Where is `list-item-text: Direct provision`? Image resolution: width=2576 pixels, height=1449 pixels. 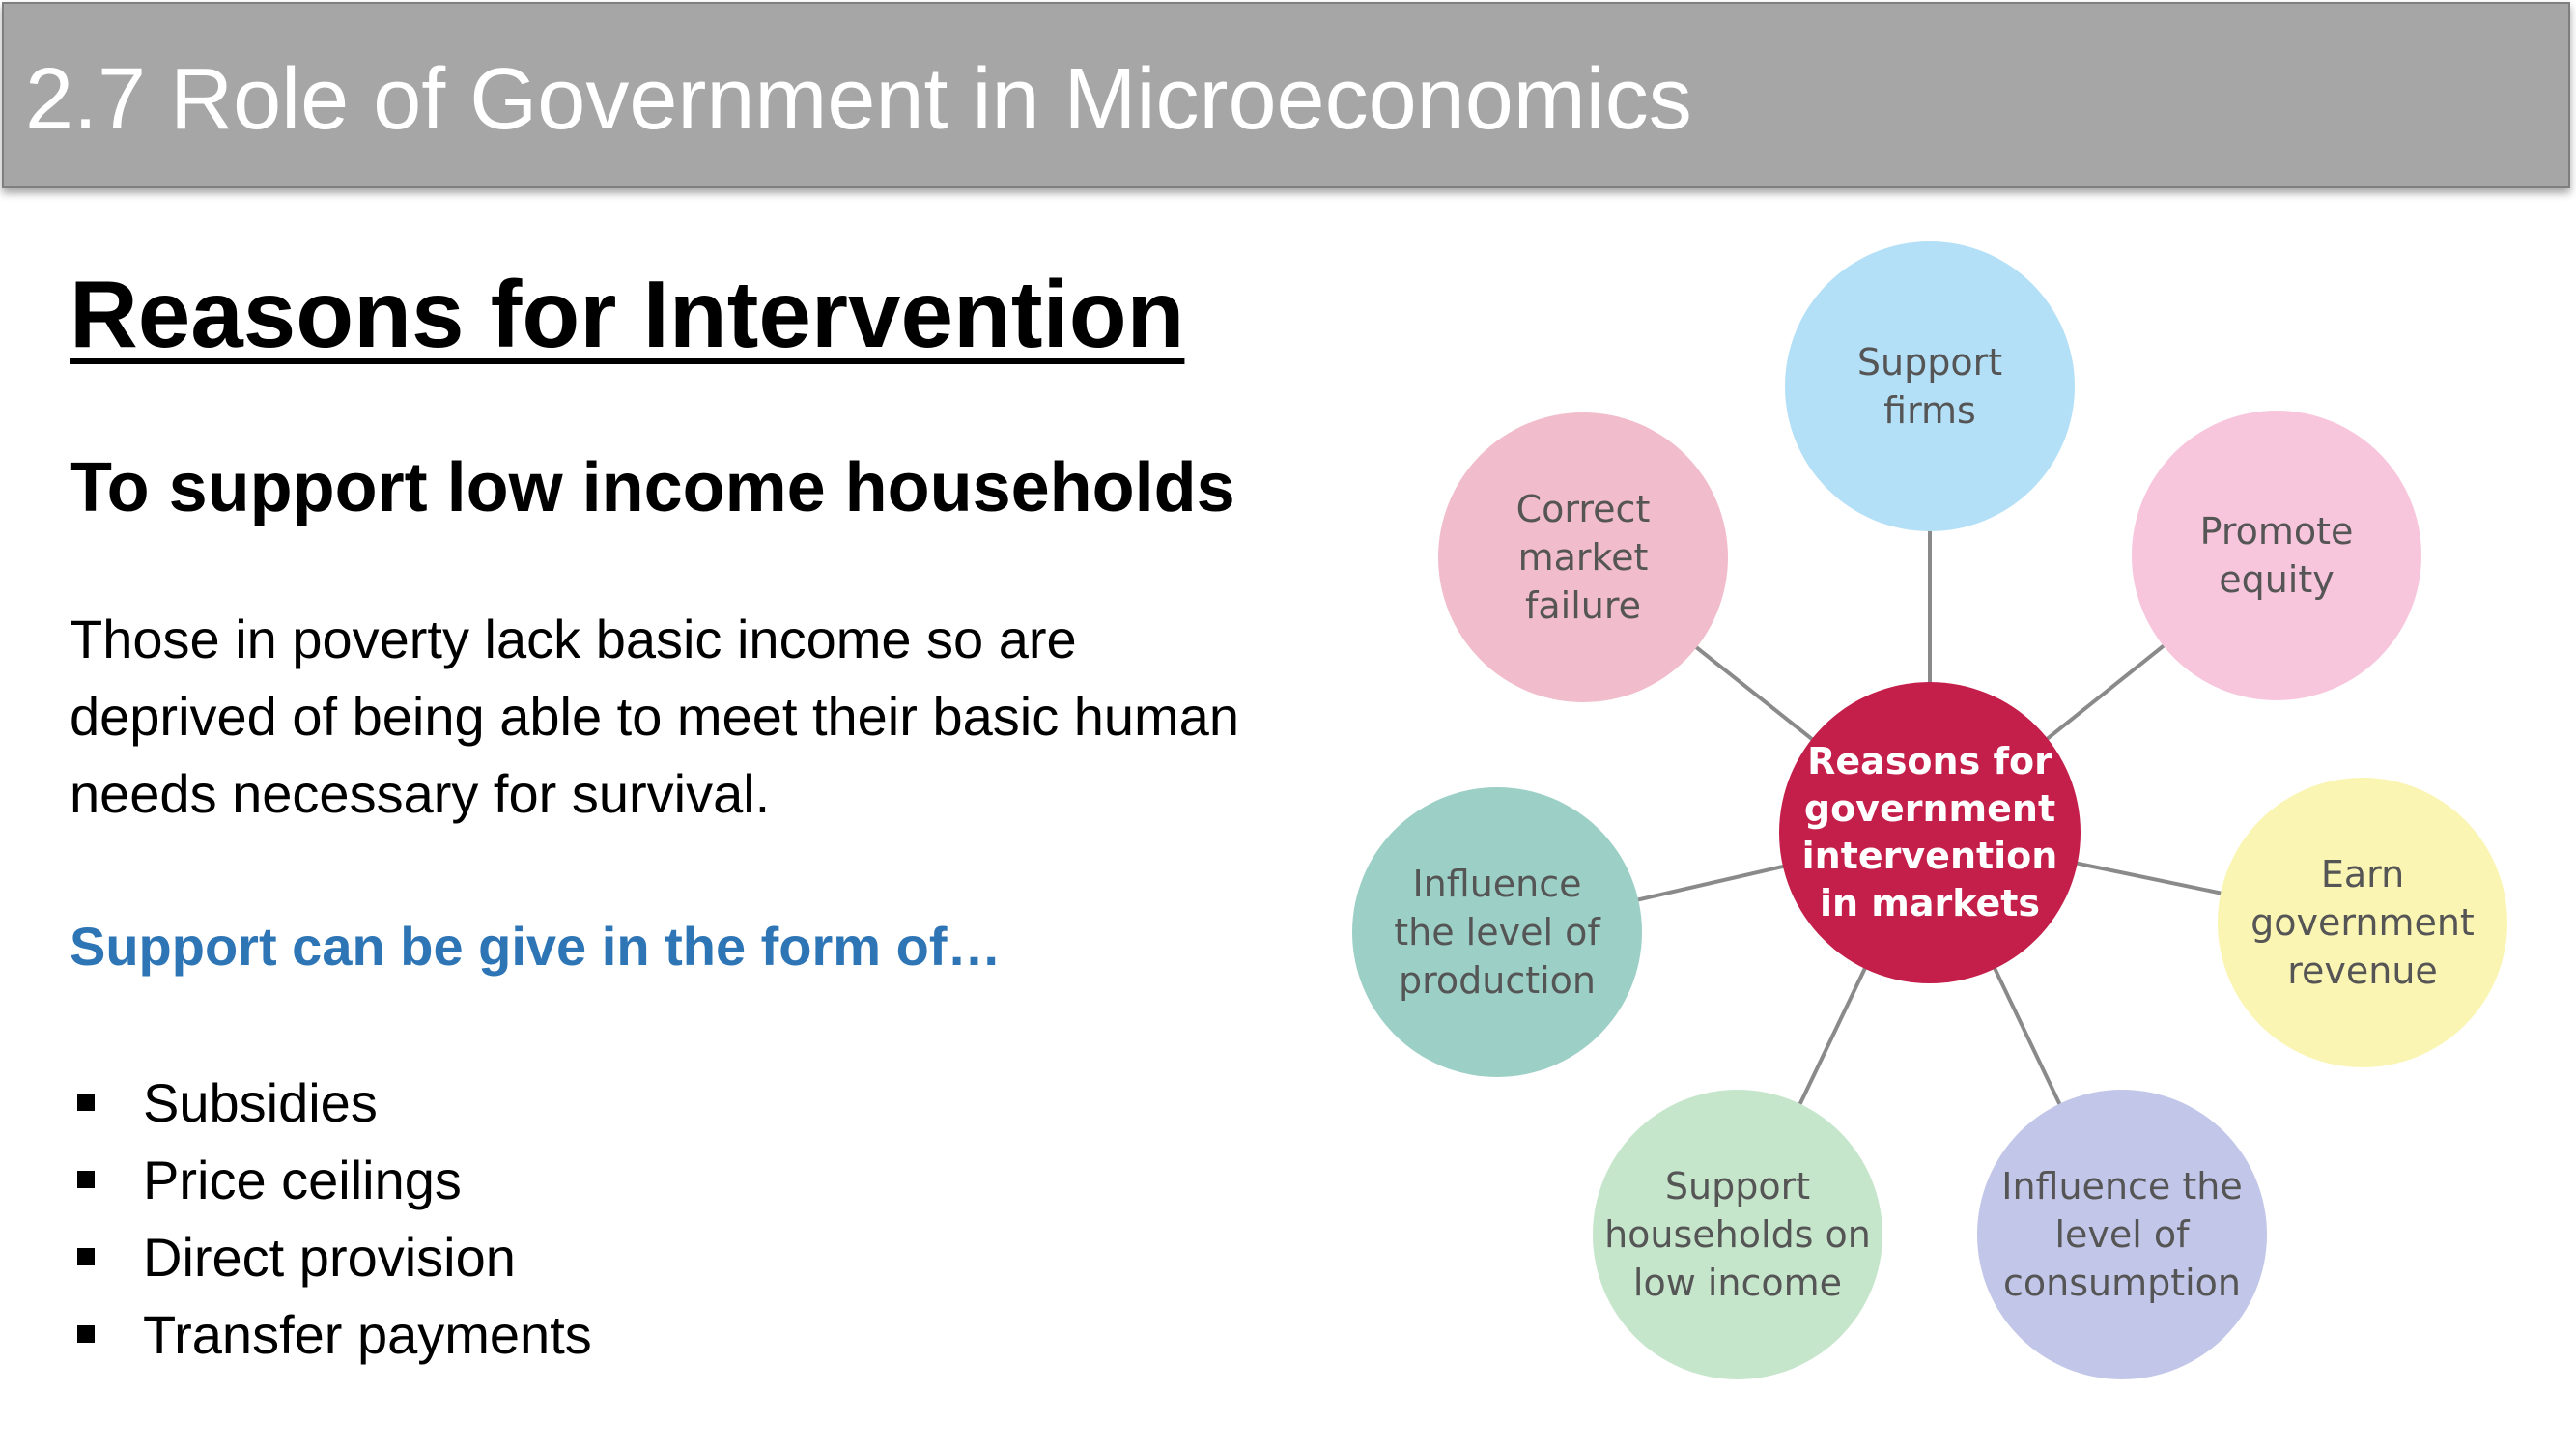 list-item-text: Direct provision is located at coordinates (329, 1257).